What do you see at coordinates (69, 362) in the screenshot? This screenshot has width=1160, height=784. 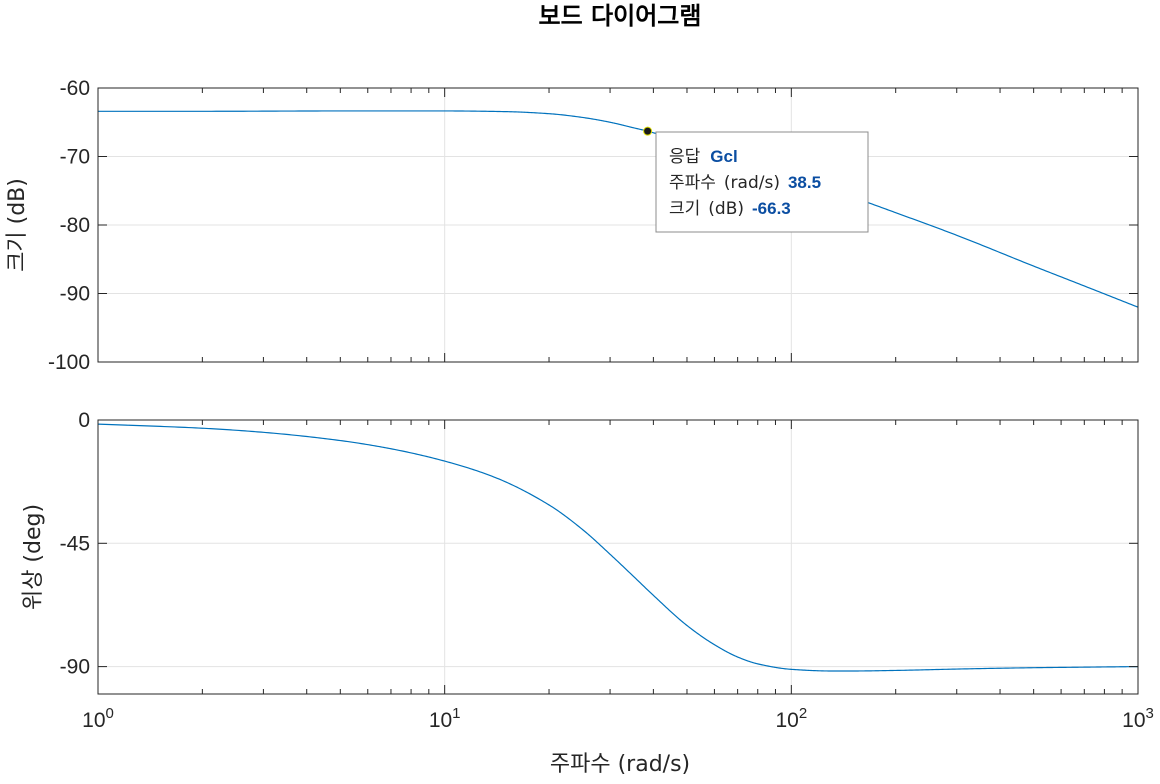 I see `magnitude-ytick-label: -100` at bounding box center [69, 362].